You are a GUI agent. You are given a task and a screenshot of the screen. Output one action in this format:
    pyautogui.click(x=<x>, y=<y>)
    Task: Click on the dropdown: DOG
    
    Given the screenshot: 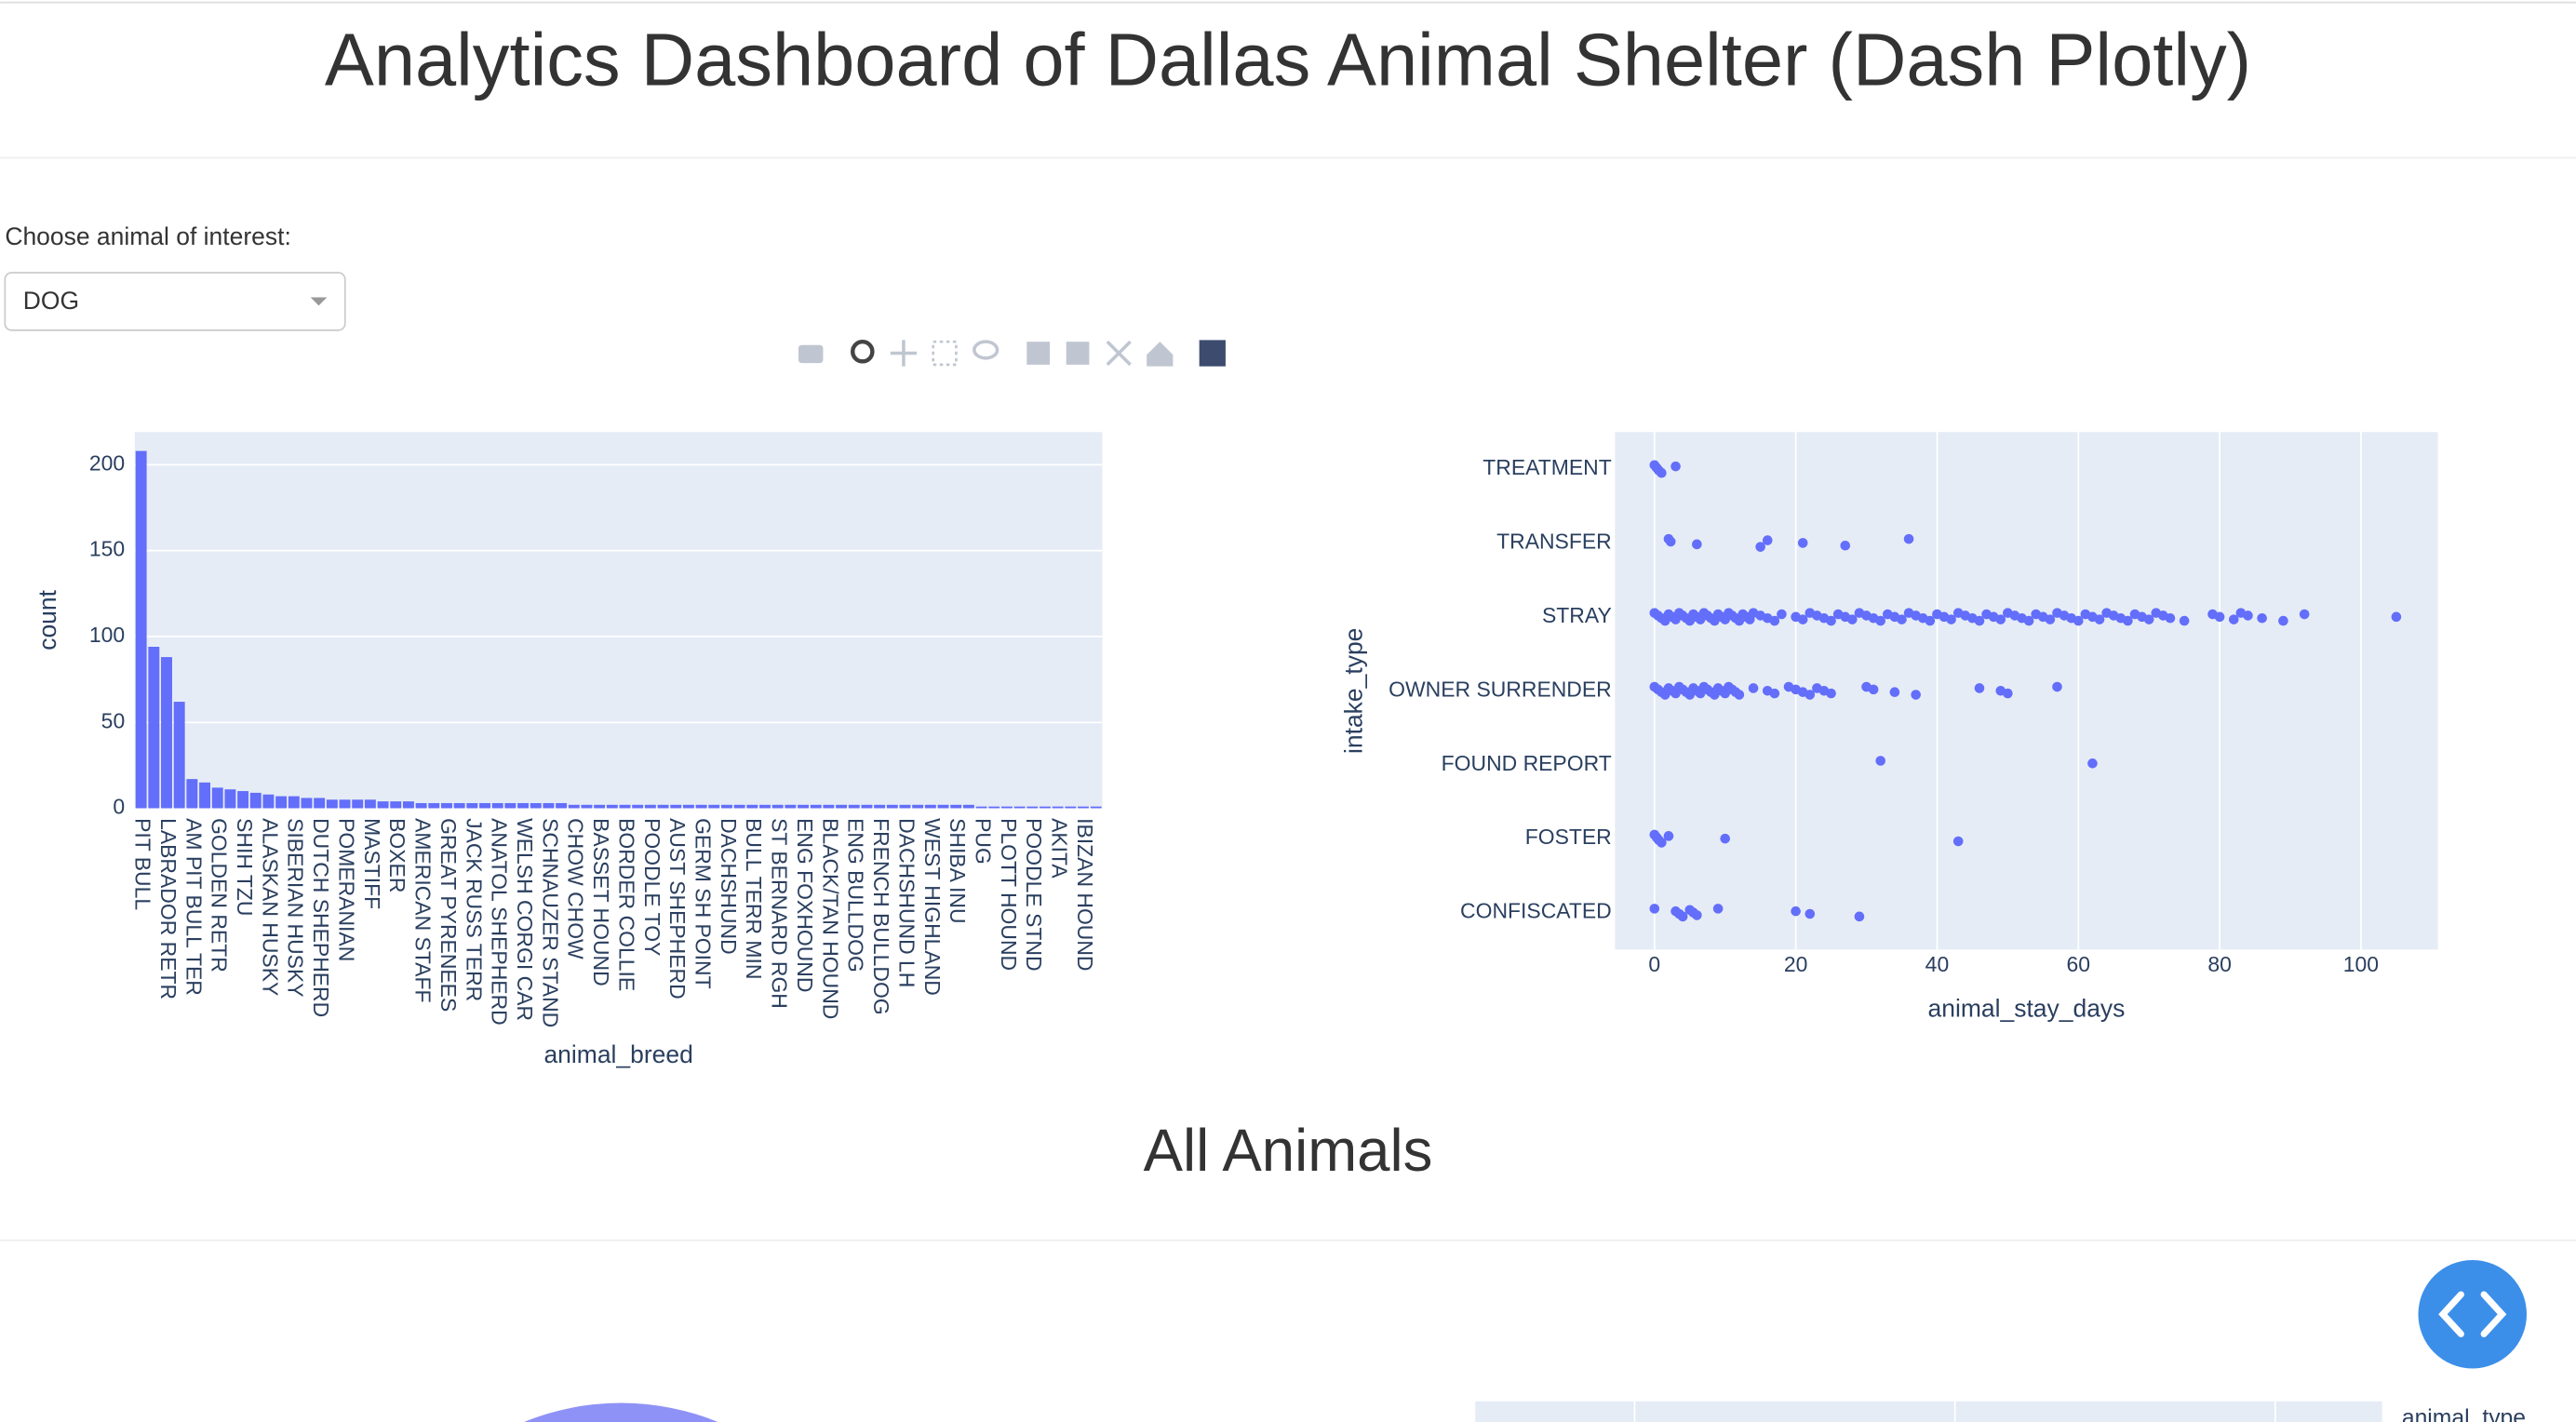 What is the action you would take?
    pyautogui.click(x=175, y=301)
    